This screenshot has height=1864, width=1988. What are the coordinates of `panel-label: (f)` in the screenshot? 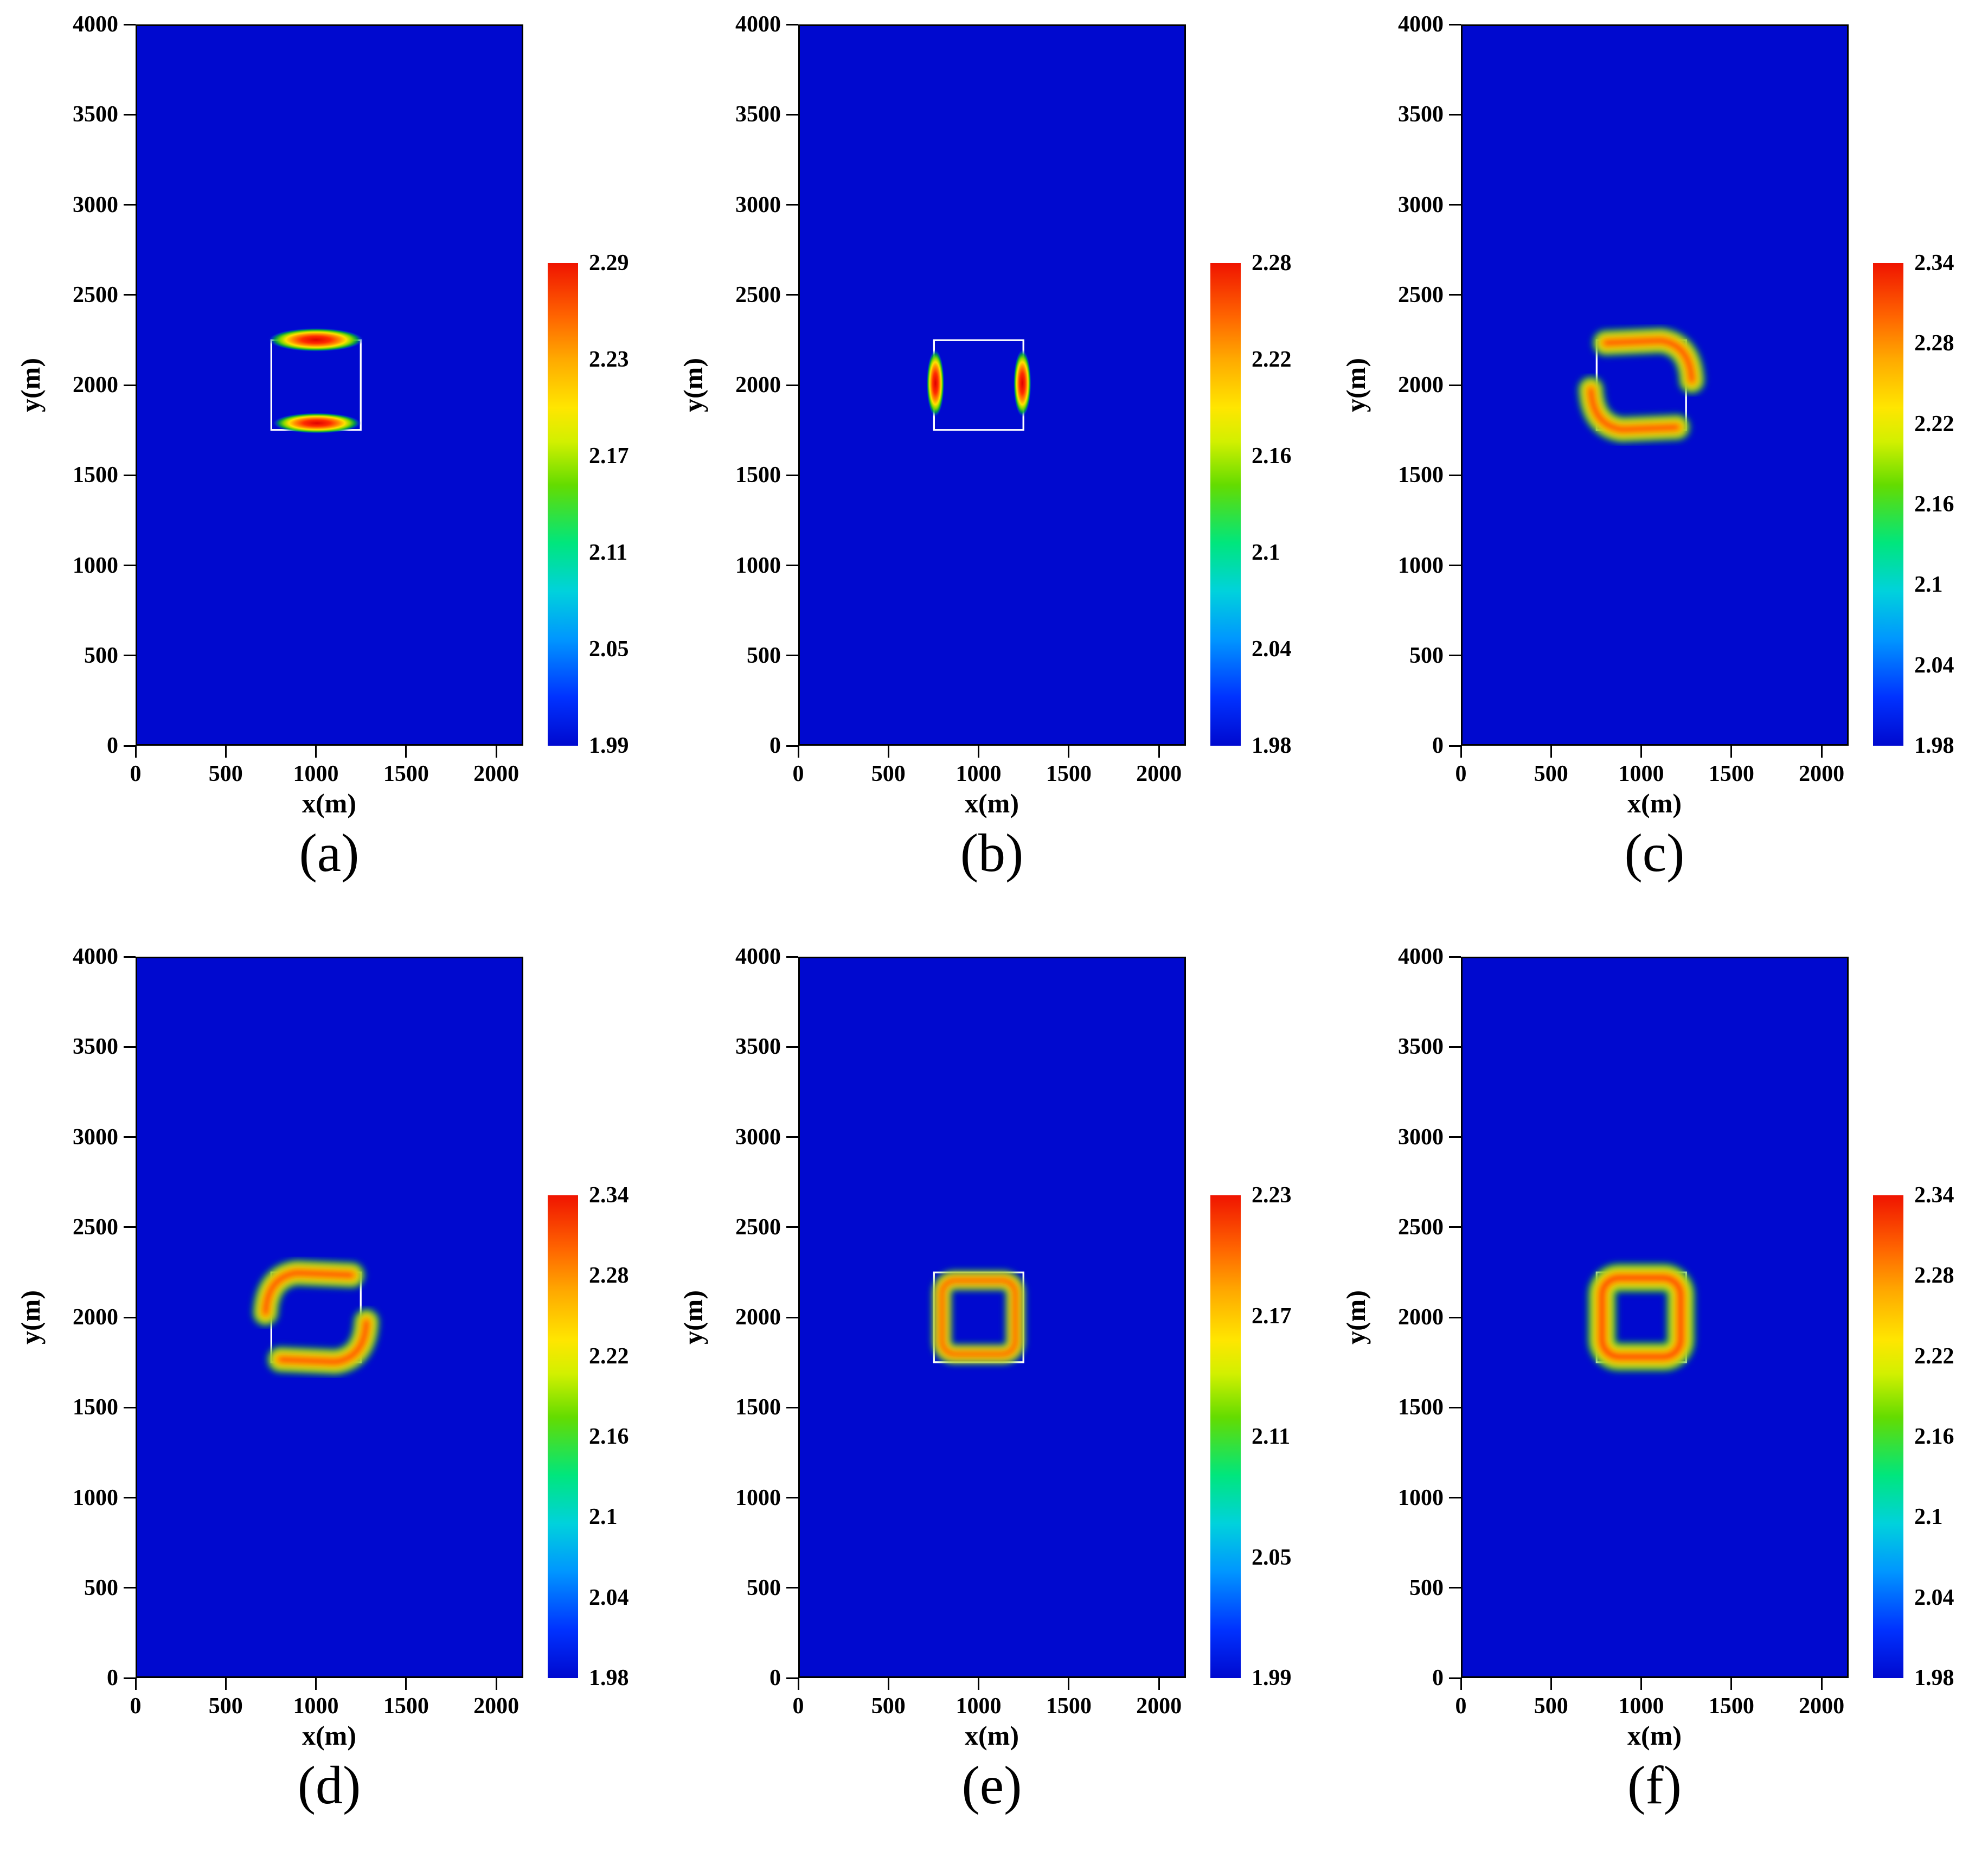 It's located at (1655, 1785).